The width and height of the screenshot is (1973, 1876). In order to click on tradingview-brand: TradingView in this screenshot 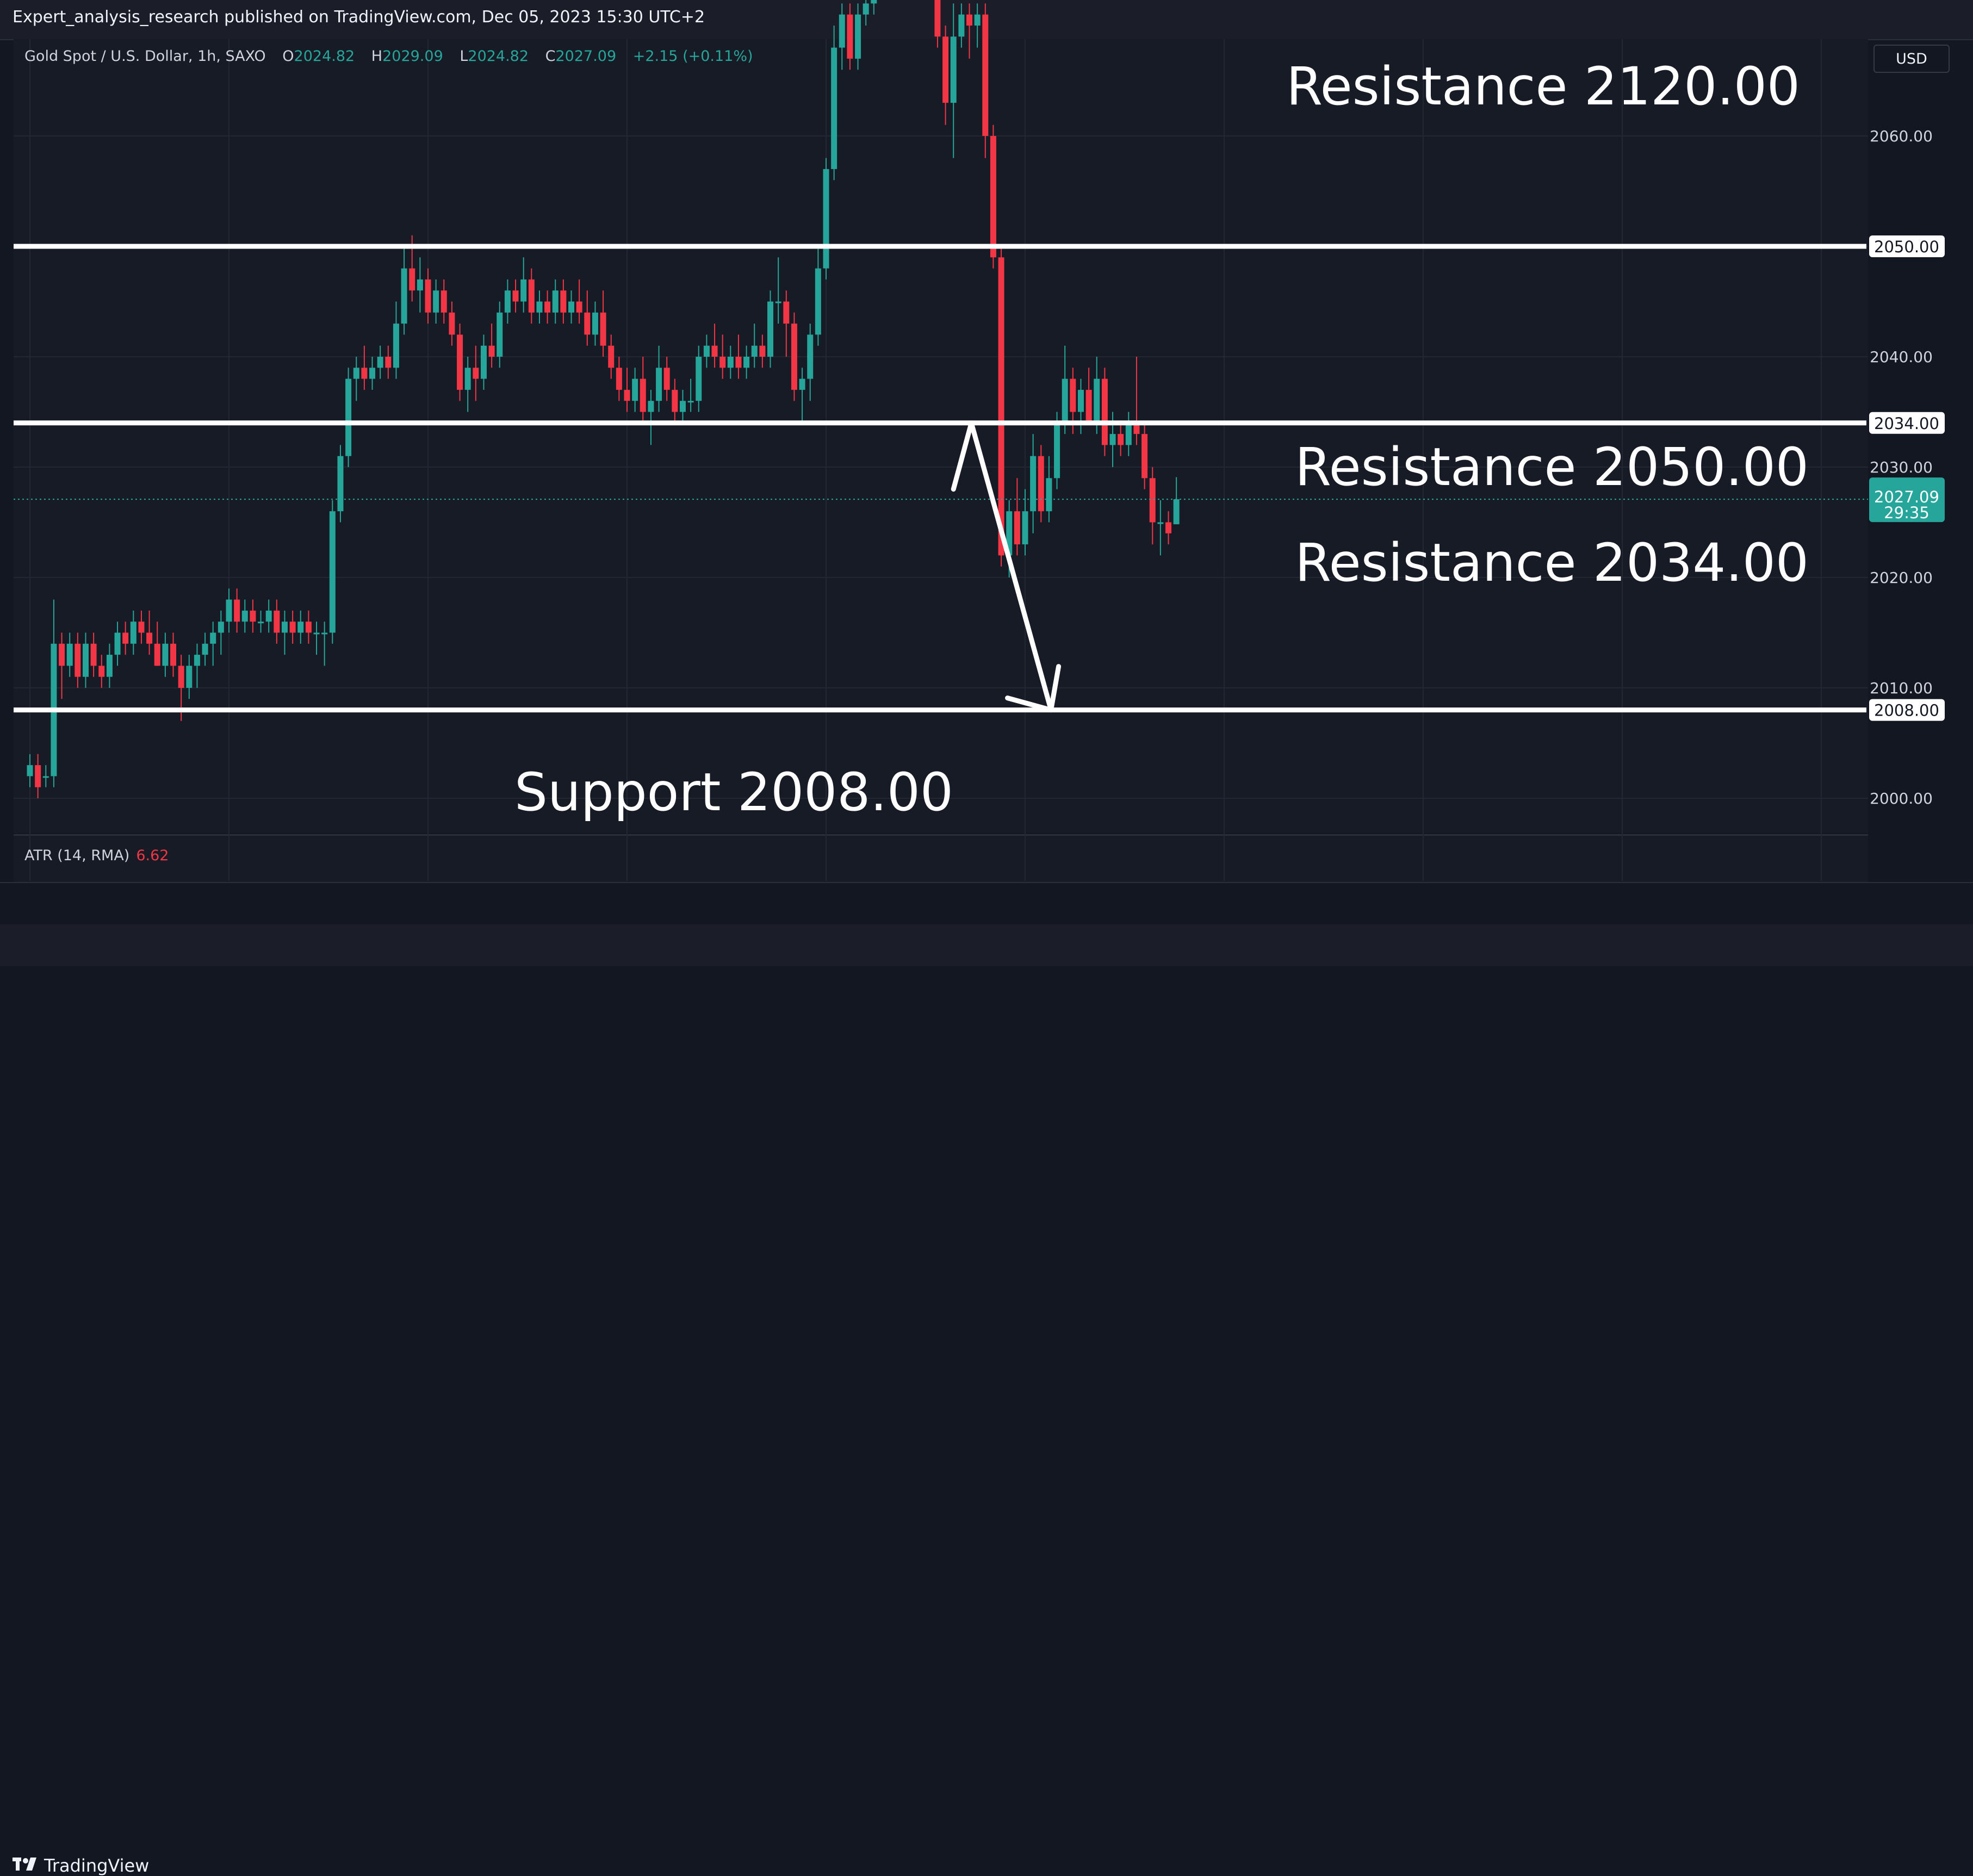, I will do `click(81, 1865)`.